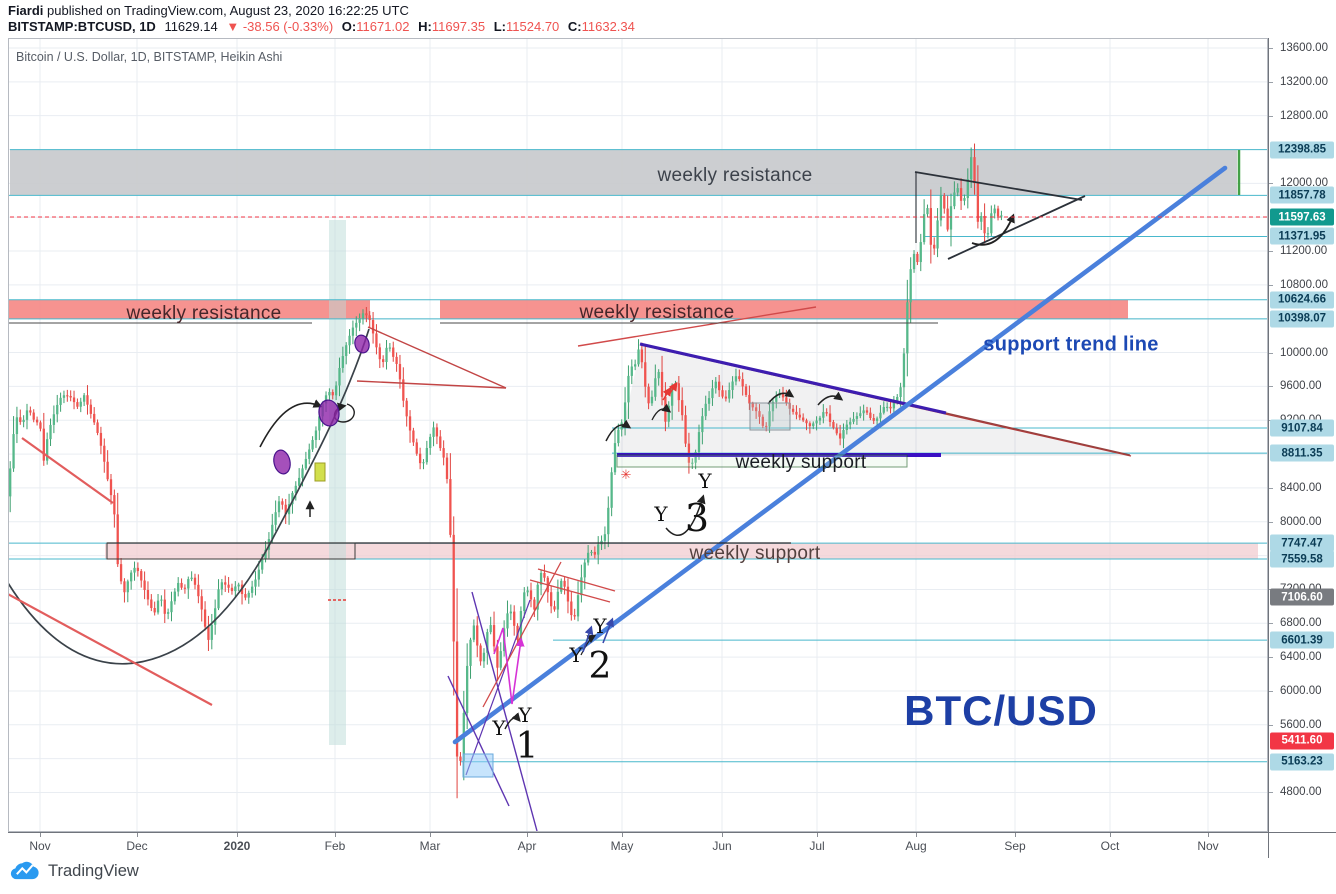 The image size is (1336, 894). I want to click on weekly-resistance-mid, so click(784, 309).